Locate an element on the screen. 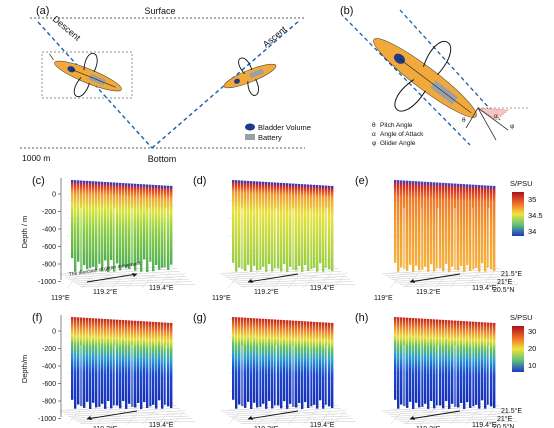 The height and width of the screenshot is (428, 554). depth-tick-label: -1000 is located at coordinates (47, 282).